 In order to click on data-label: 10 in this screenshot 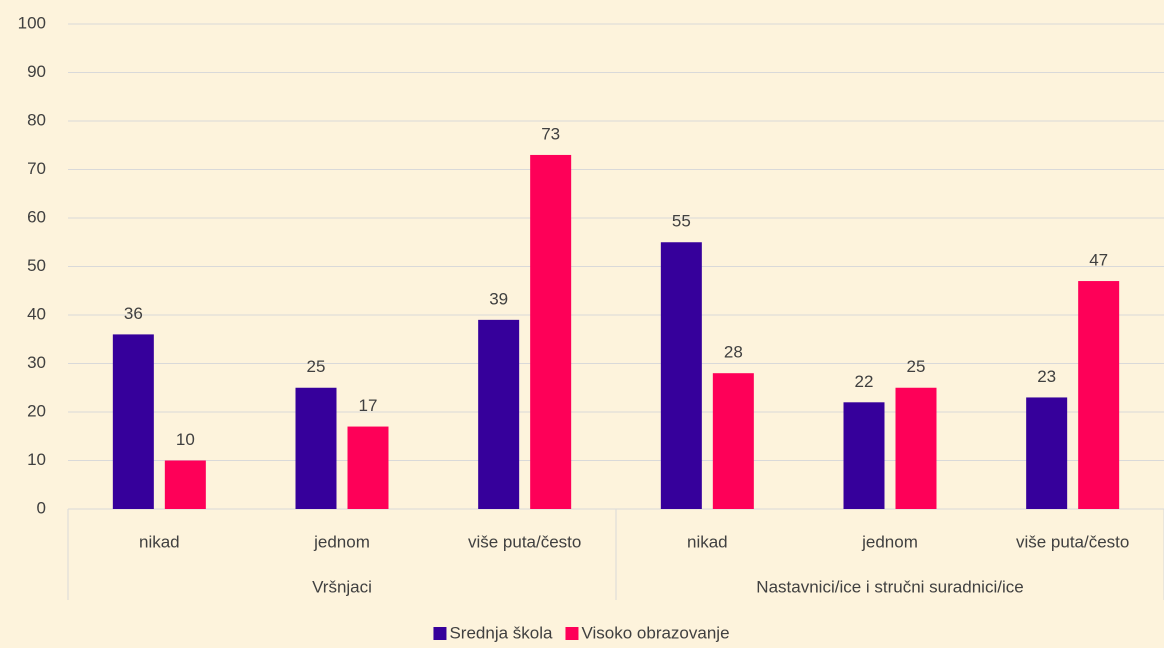, I will do `click(185, 439)`.